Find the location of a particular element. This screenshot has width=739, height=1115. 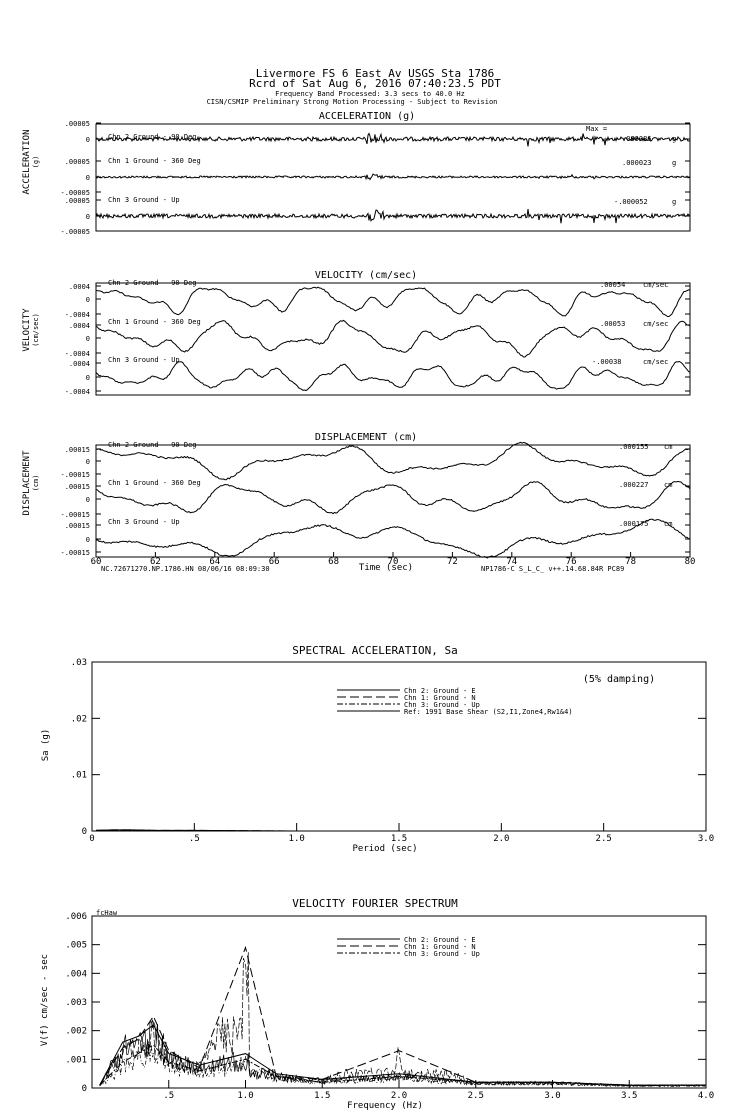

time-axis: 60 62 64 66 68 70 72 74 76 78 80 is located at coordinates (393, 559).